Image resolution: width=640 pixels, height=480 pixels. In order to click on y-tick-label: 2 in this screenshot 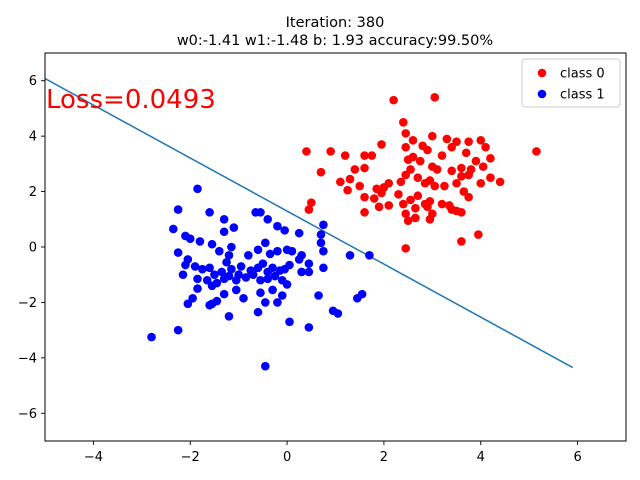, I will do `click(33, 192)`.